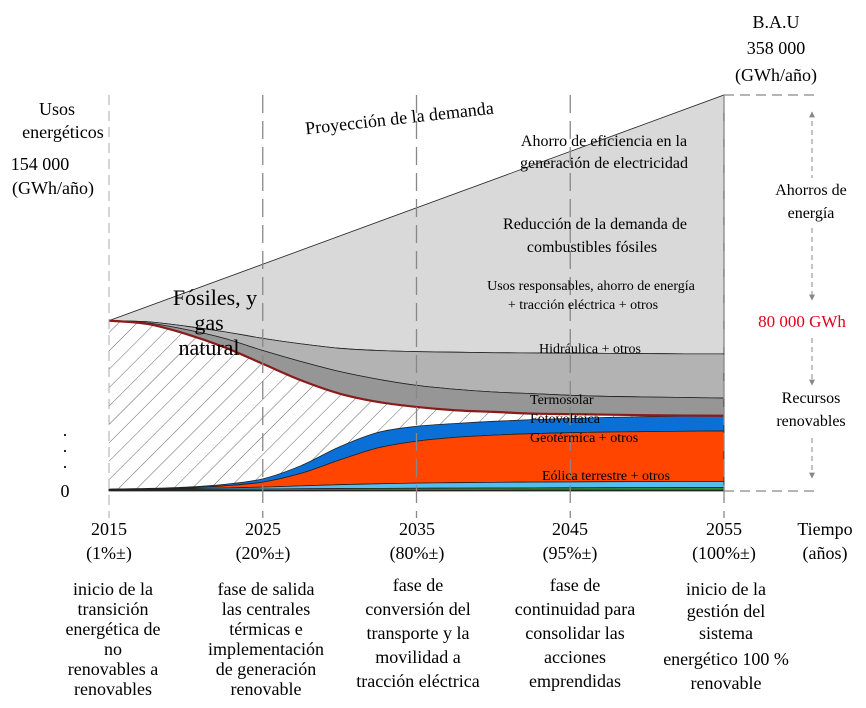  I want to click on phase-2055-line: inicio de la, so click(726, 589).